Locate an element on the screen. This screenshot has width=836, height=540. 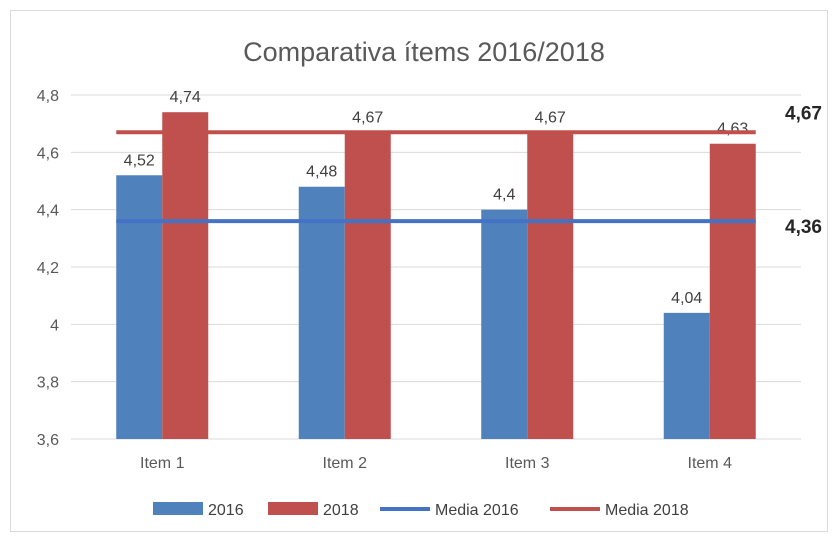
legend-item-3: Media 2016 is located at coordinates (449, 510).